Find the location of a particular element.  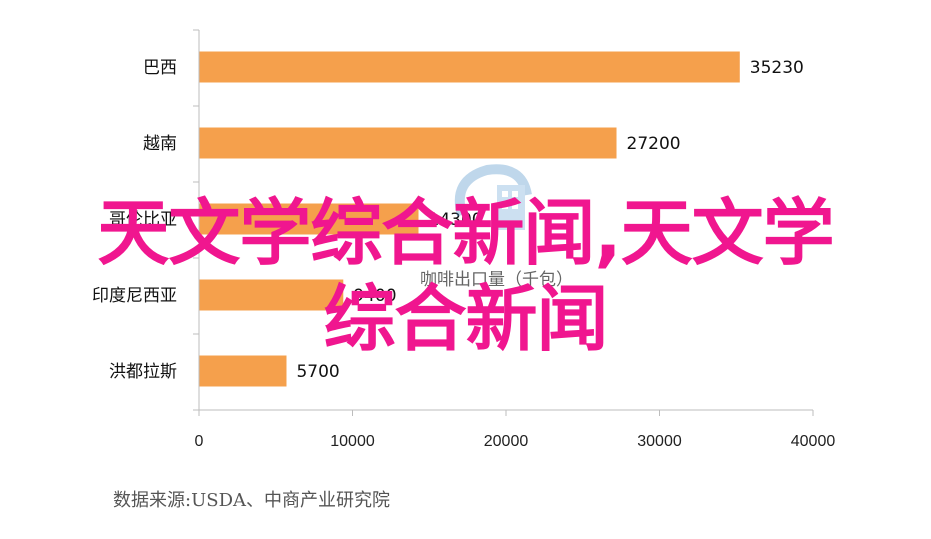

category-label-2: 哥伦比亚 is located at coordinates (143, 220).